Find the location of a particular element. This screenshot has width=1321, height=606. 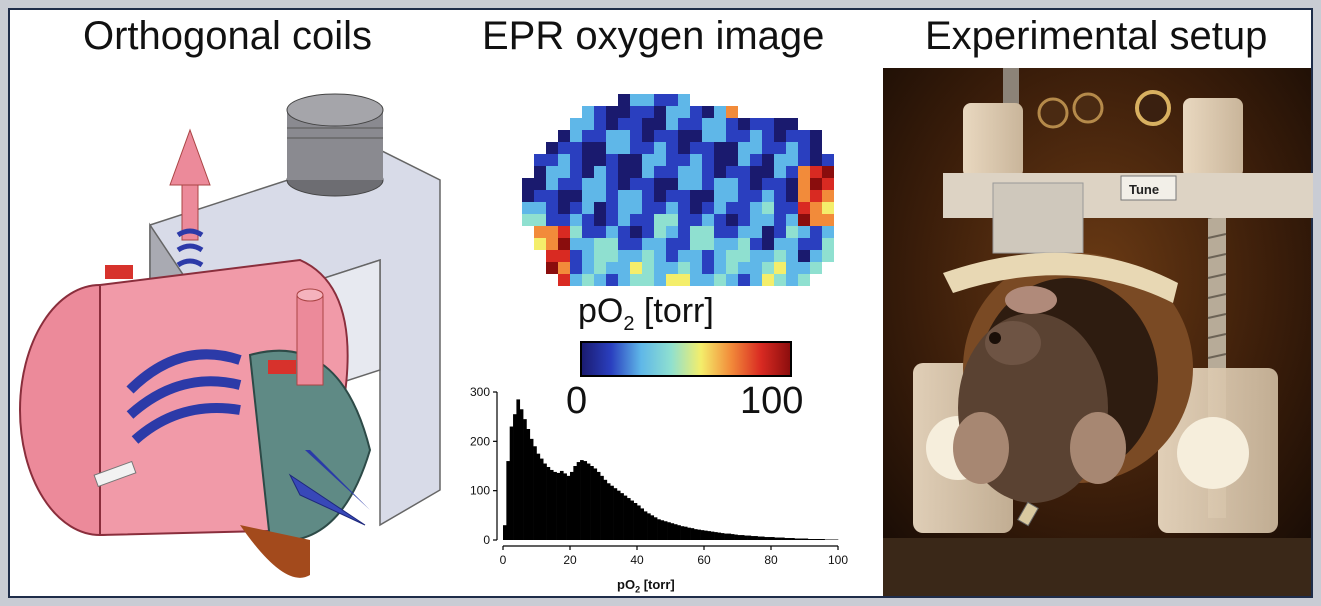

histogram-y-tick-label: 0 is located at coordinates (486, 540).